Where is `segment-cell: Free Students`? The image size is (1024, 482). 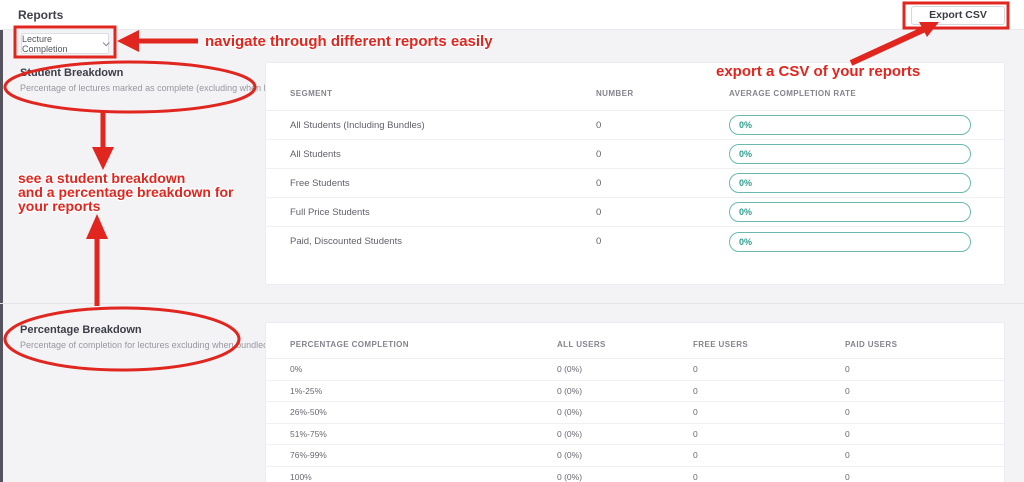 segment-cell: Free Students is located at coordinates (320, 183).